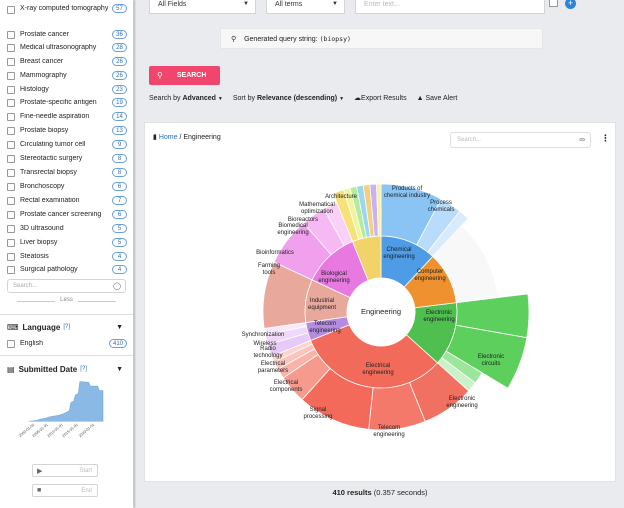 This screenshot has height=508, width=624. I want to click on facet-item: Rectal examination 7, so click(67, 200).